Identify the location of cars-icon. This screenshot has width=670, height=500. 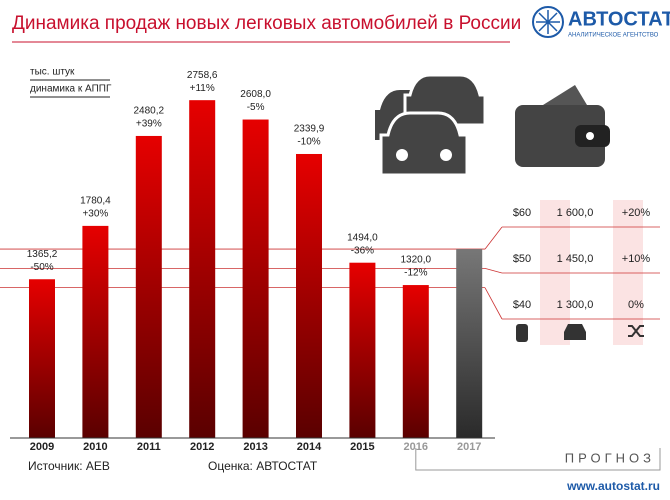
(431, 125).